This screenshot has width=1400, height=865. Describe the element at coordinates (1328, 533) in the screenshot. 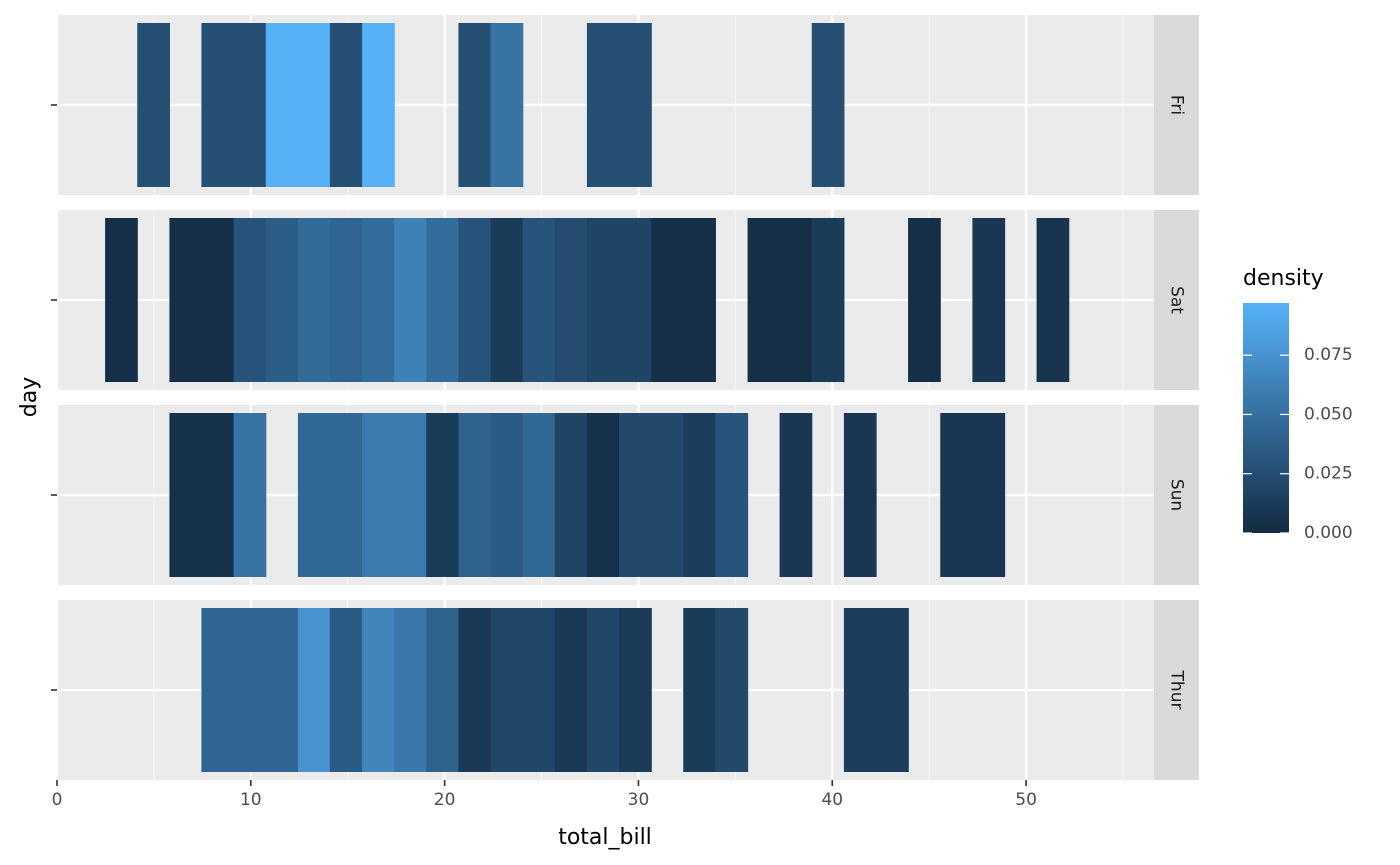

I see `legend-tick-label: 0.000` at that location.